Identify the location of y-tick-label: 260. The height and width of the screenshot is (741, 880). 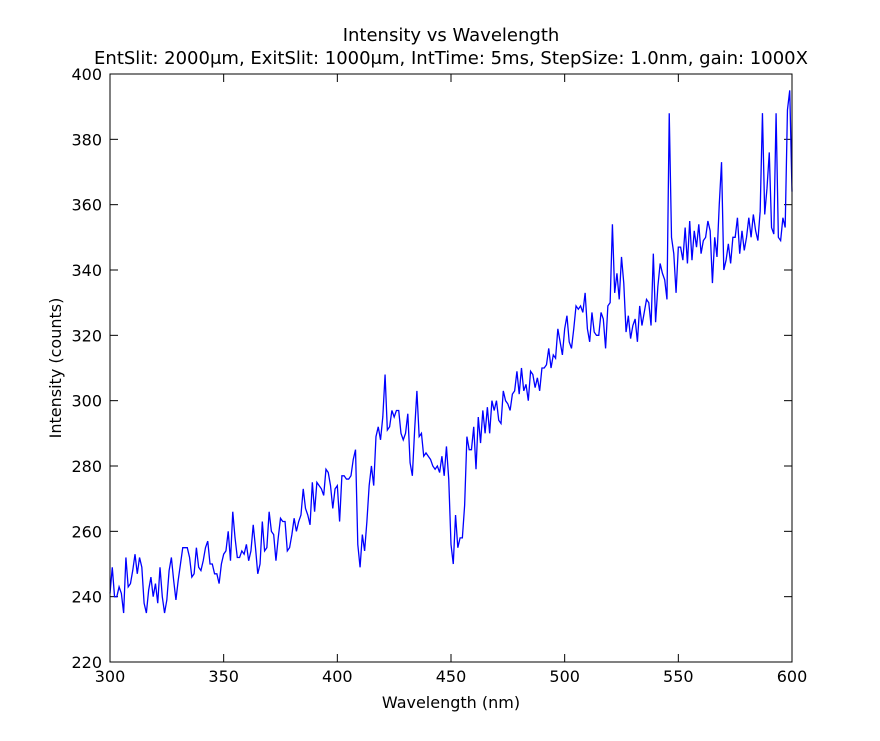
(86, 531).